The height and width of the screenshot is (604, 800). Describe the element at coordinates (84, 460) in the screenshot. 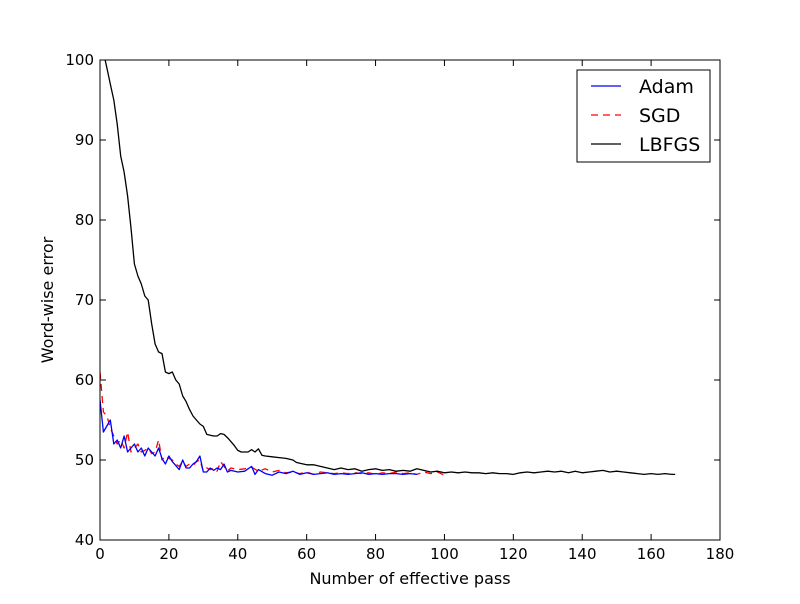

I see `y-tick-label: 50` at that location.